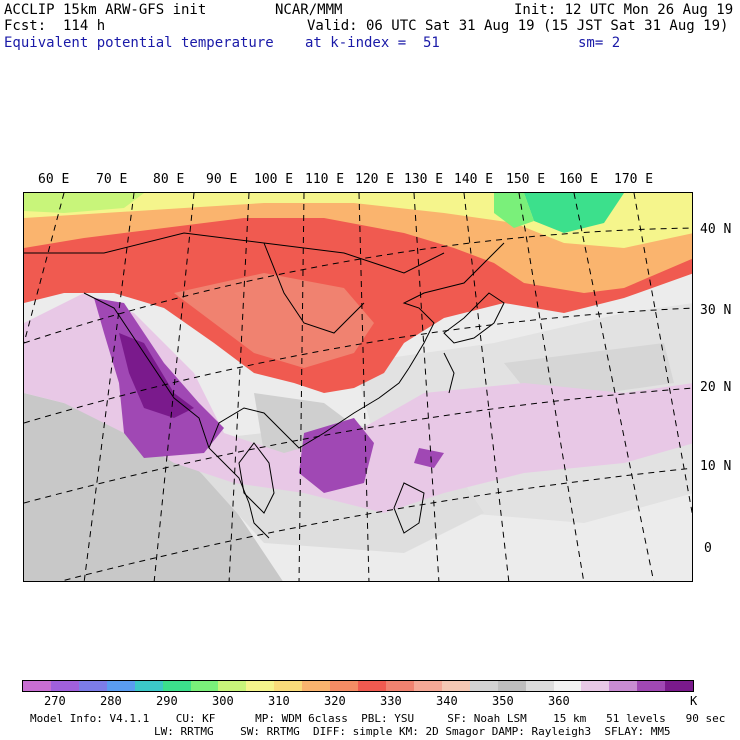 The image size is (740, 740). What do you see at coordinates (503, 701) in the screenshot?
I see `colorbar-tick: 350` at bounding box center [503, 701].